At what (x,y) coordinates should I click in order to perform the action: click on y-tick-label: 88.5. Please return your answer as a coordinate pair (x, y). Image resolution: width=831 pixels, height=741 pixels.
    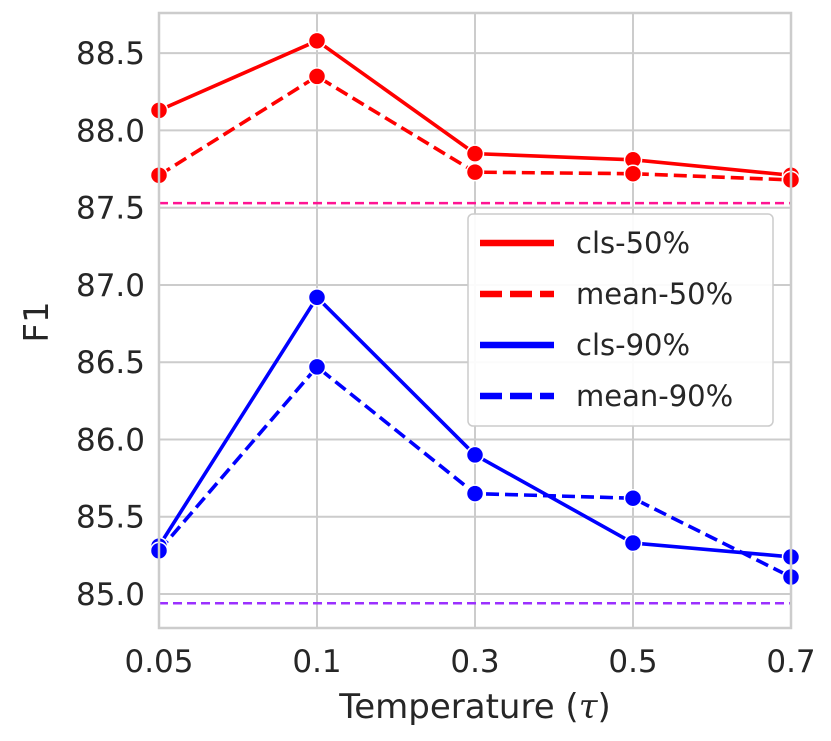
    Looking at the image, I should click on (110, 54).